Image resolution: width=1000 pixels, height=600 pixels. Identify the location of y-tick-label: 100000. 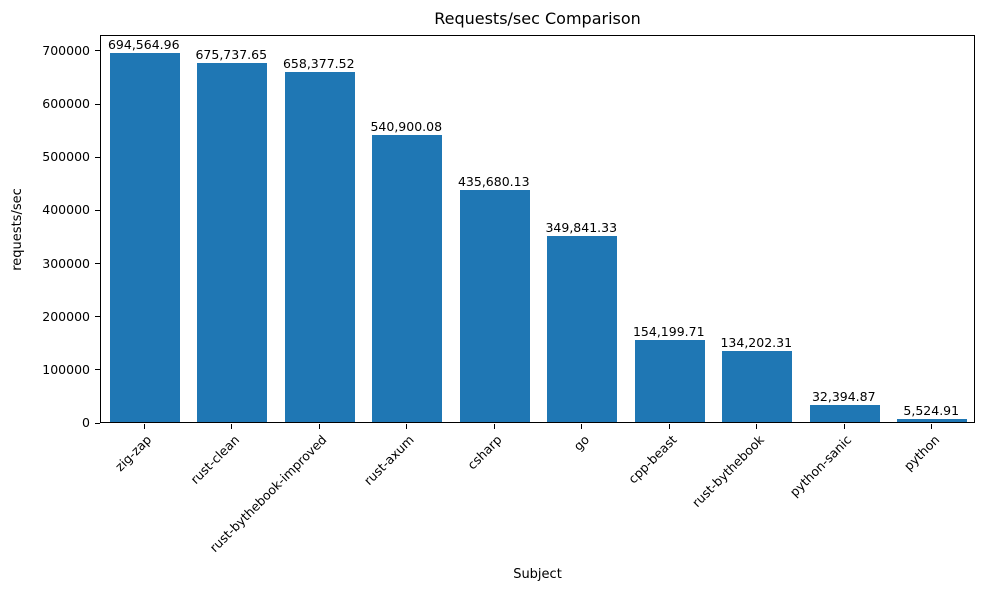
(66, 369).